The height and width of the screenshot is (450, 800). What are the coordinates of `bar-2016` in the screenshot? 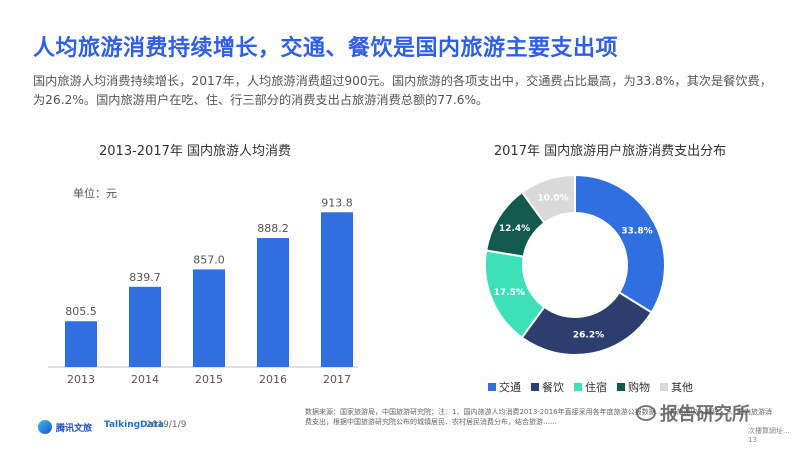 It's located at (273, 302).